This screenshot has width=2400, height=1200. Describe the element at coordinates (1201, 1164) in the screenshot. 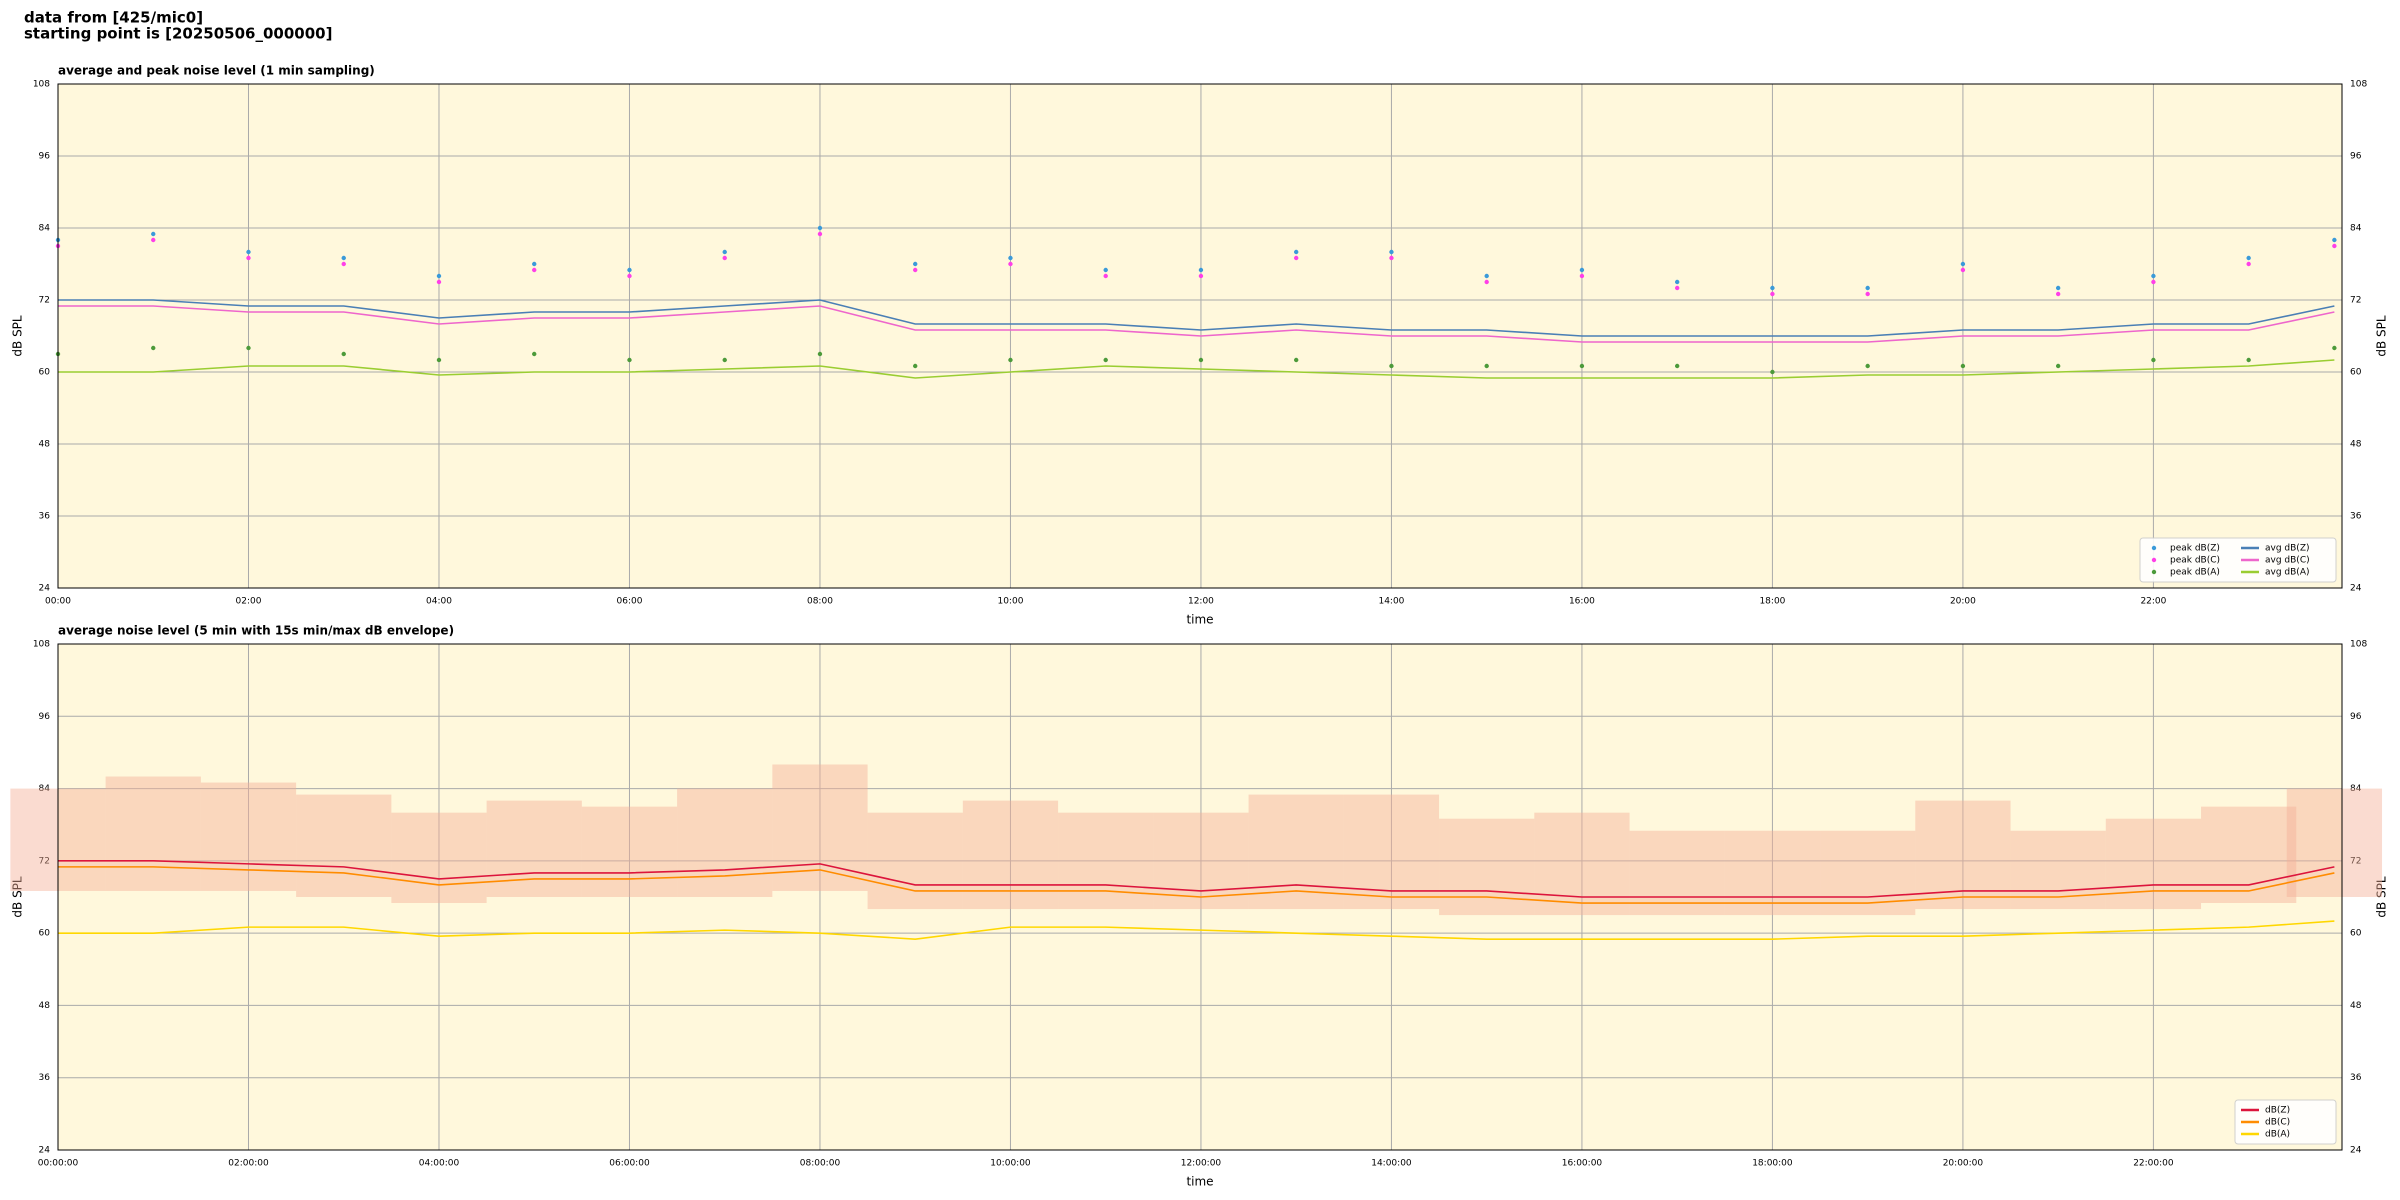

I see `x-tick-label: 12:00:00` at that location.